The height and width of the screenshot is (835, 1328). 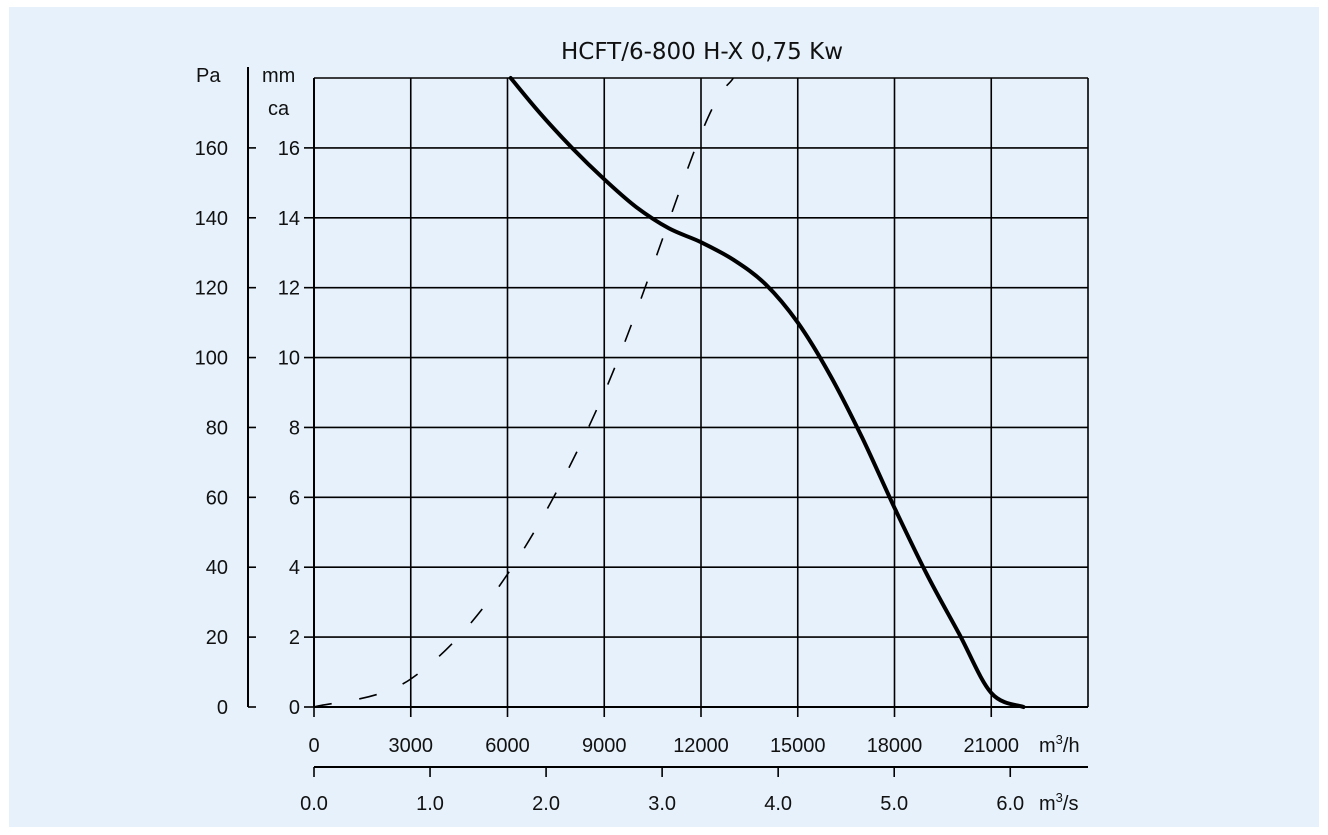 I want to click on x2-tick-label: 6.0, so click(x=1010, y=804).